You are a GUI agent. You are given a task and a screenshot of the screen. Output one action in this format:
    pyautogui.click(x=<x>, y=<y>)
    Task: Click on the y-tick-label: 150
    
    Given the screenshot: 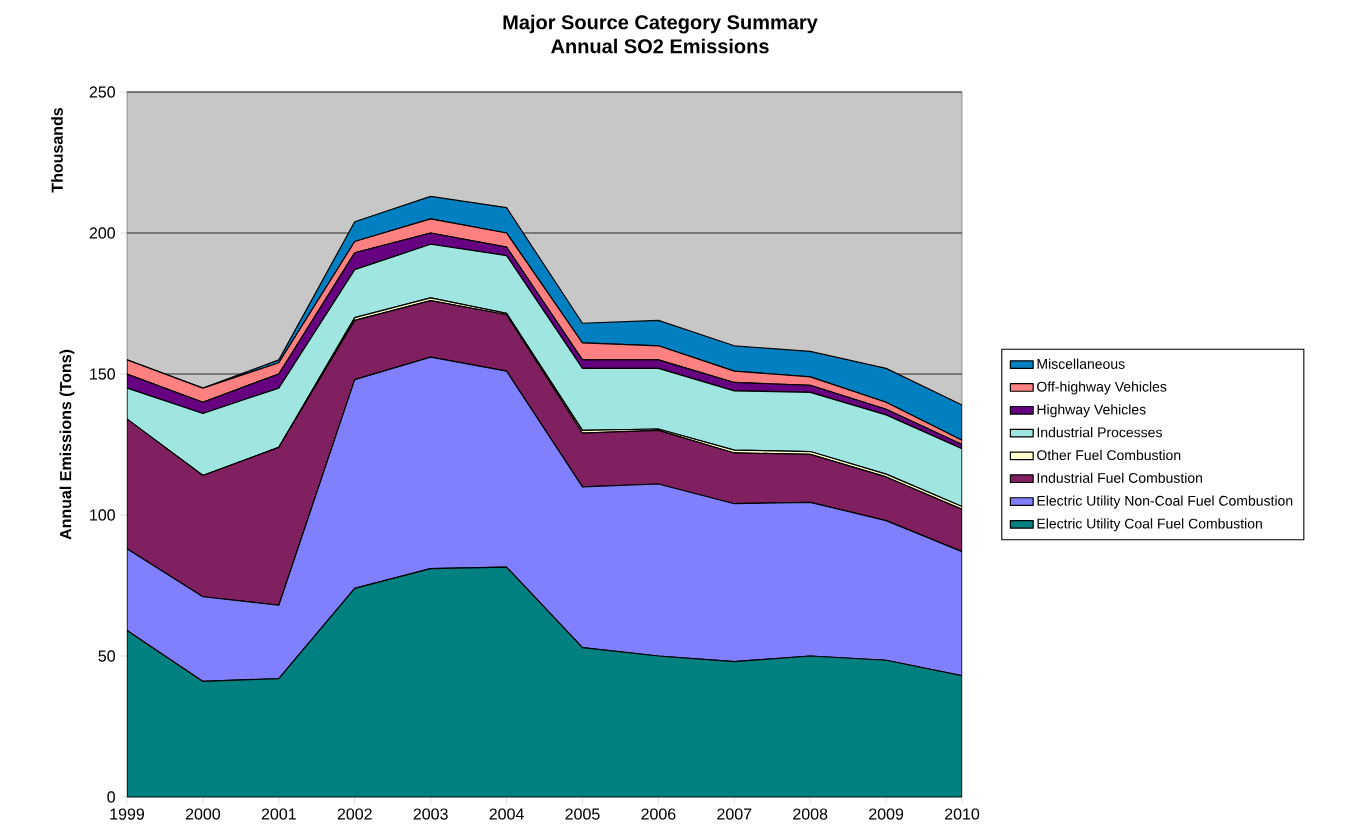 What is the action you would take?
    pyautogui.click(x=102, y=374)
    